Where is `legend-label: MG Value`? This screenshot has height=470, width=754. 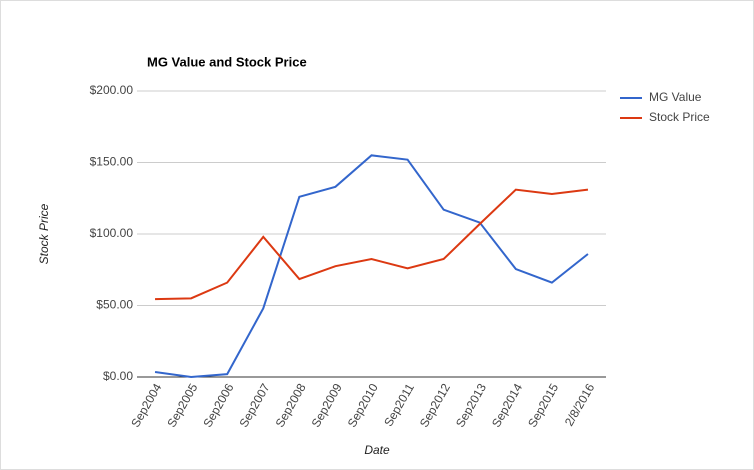 legend-label: MG Value is located at coordinates (675, 97).